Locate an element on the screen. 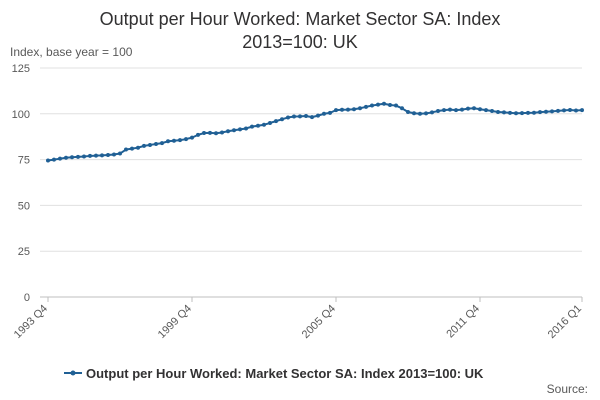 This screenshot has height=400, width=600. source-label: Source: is located at coordinates (567, 389).